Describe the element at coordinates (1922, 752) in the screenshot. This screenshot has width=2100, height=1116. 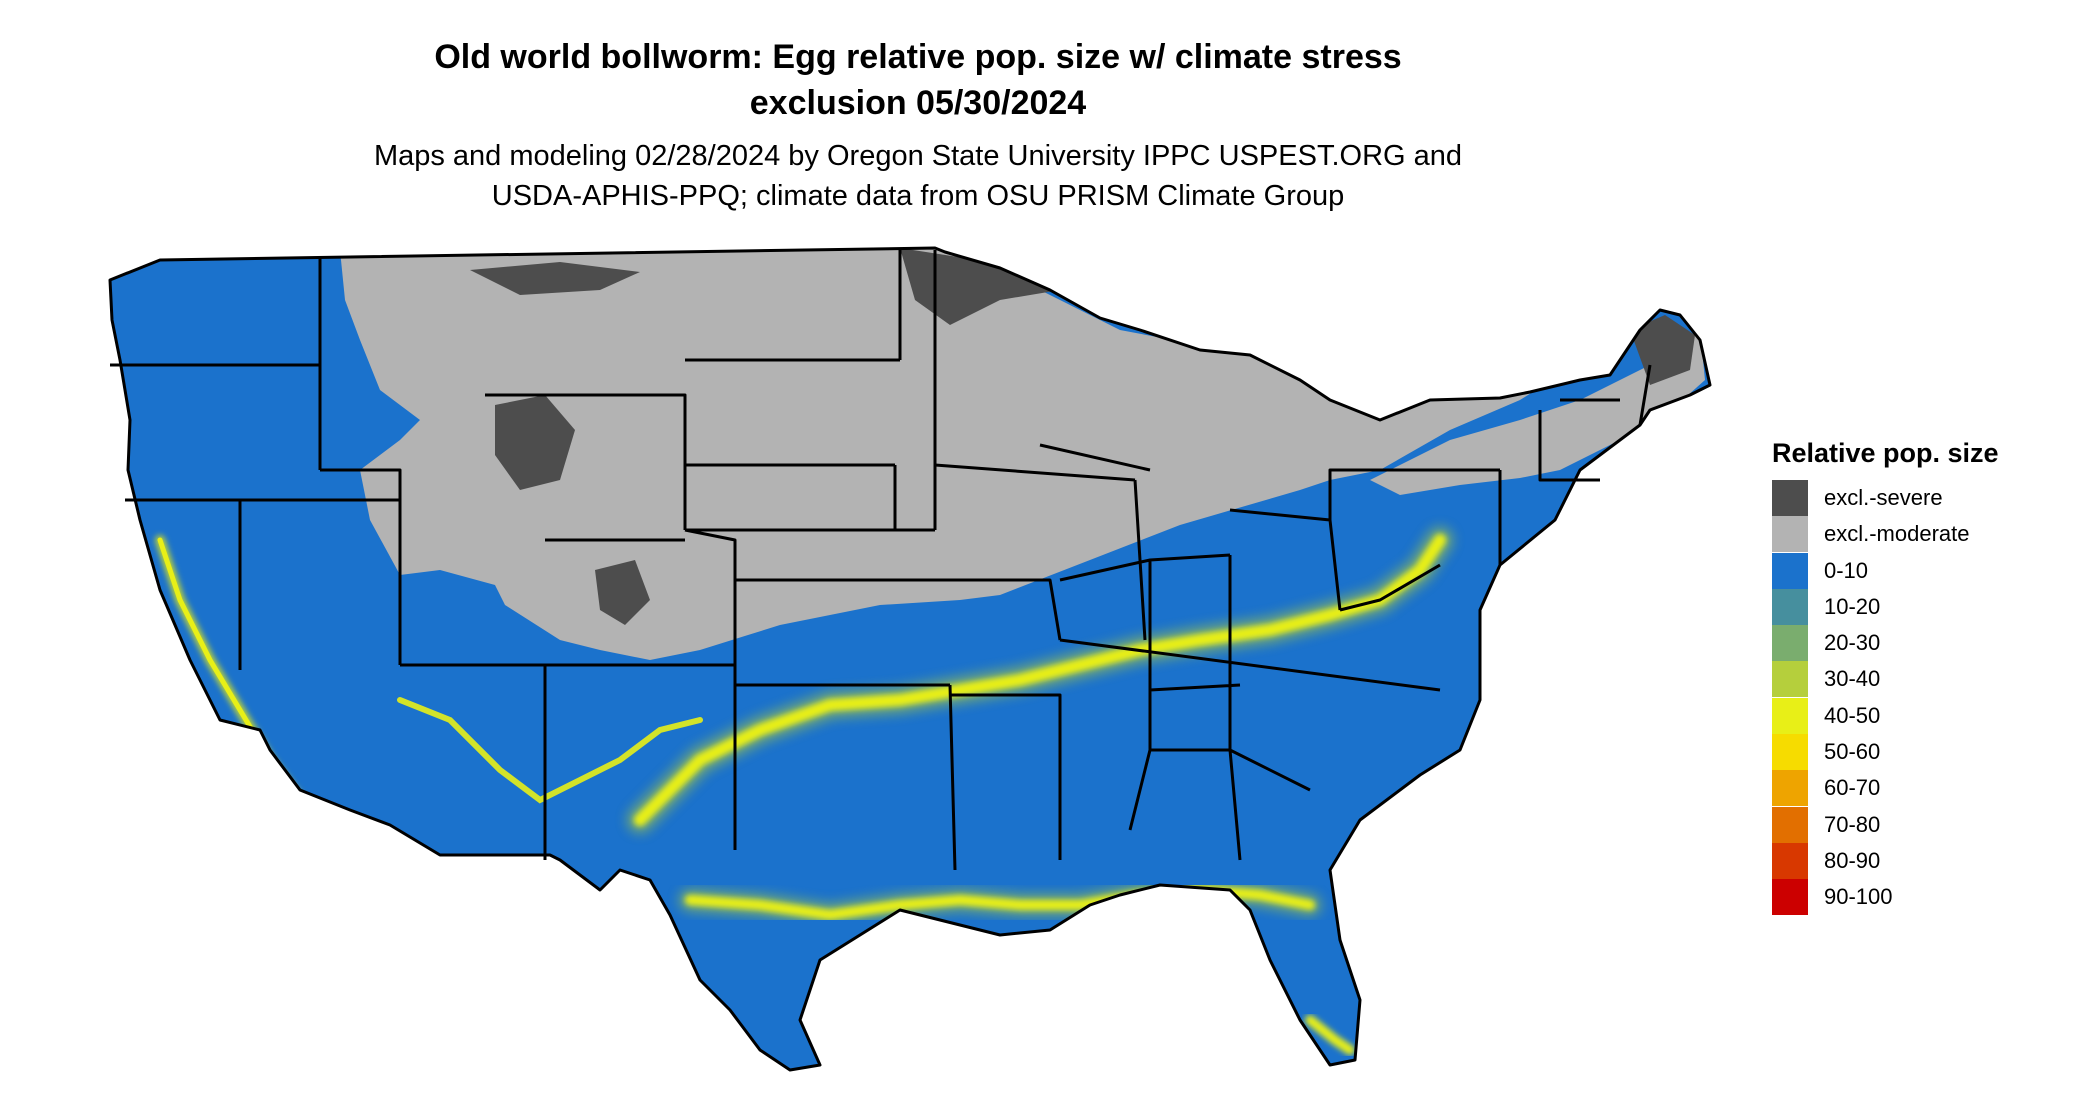
I see `legend-item: 50-60` at that location.